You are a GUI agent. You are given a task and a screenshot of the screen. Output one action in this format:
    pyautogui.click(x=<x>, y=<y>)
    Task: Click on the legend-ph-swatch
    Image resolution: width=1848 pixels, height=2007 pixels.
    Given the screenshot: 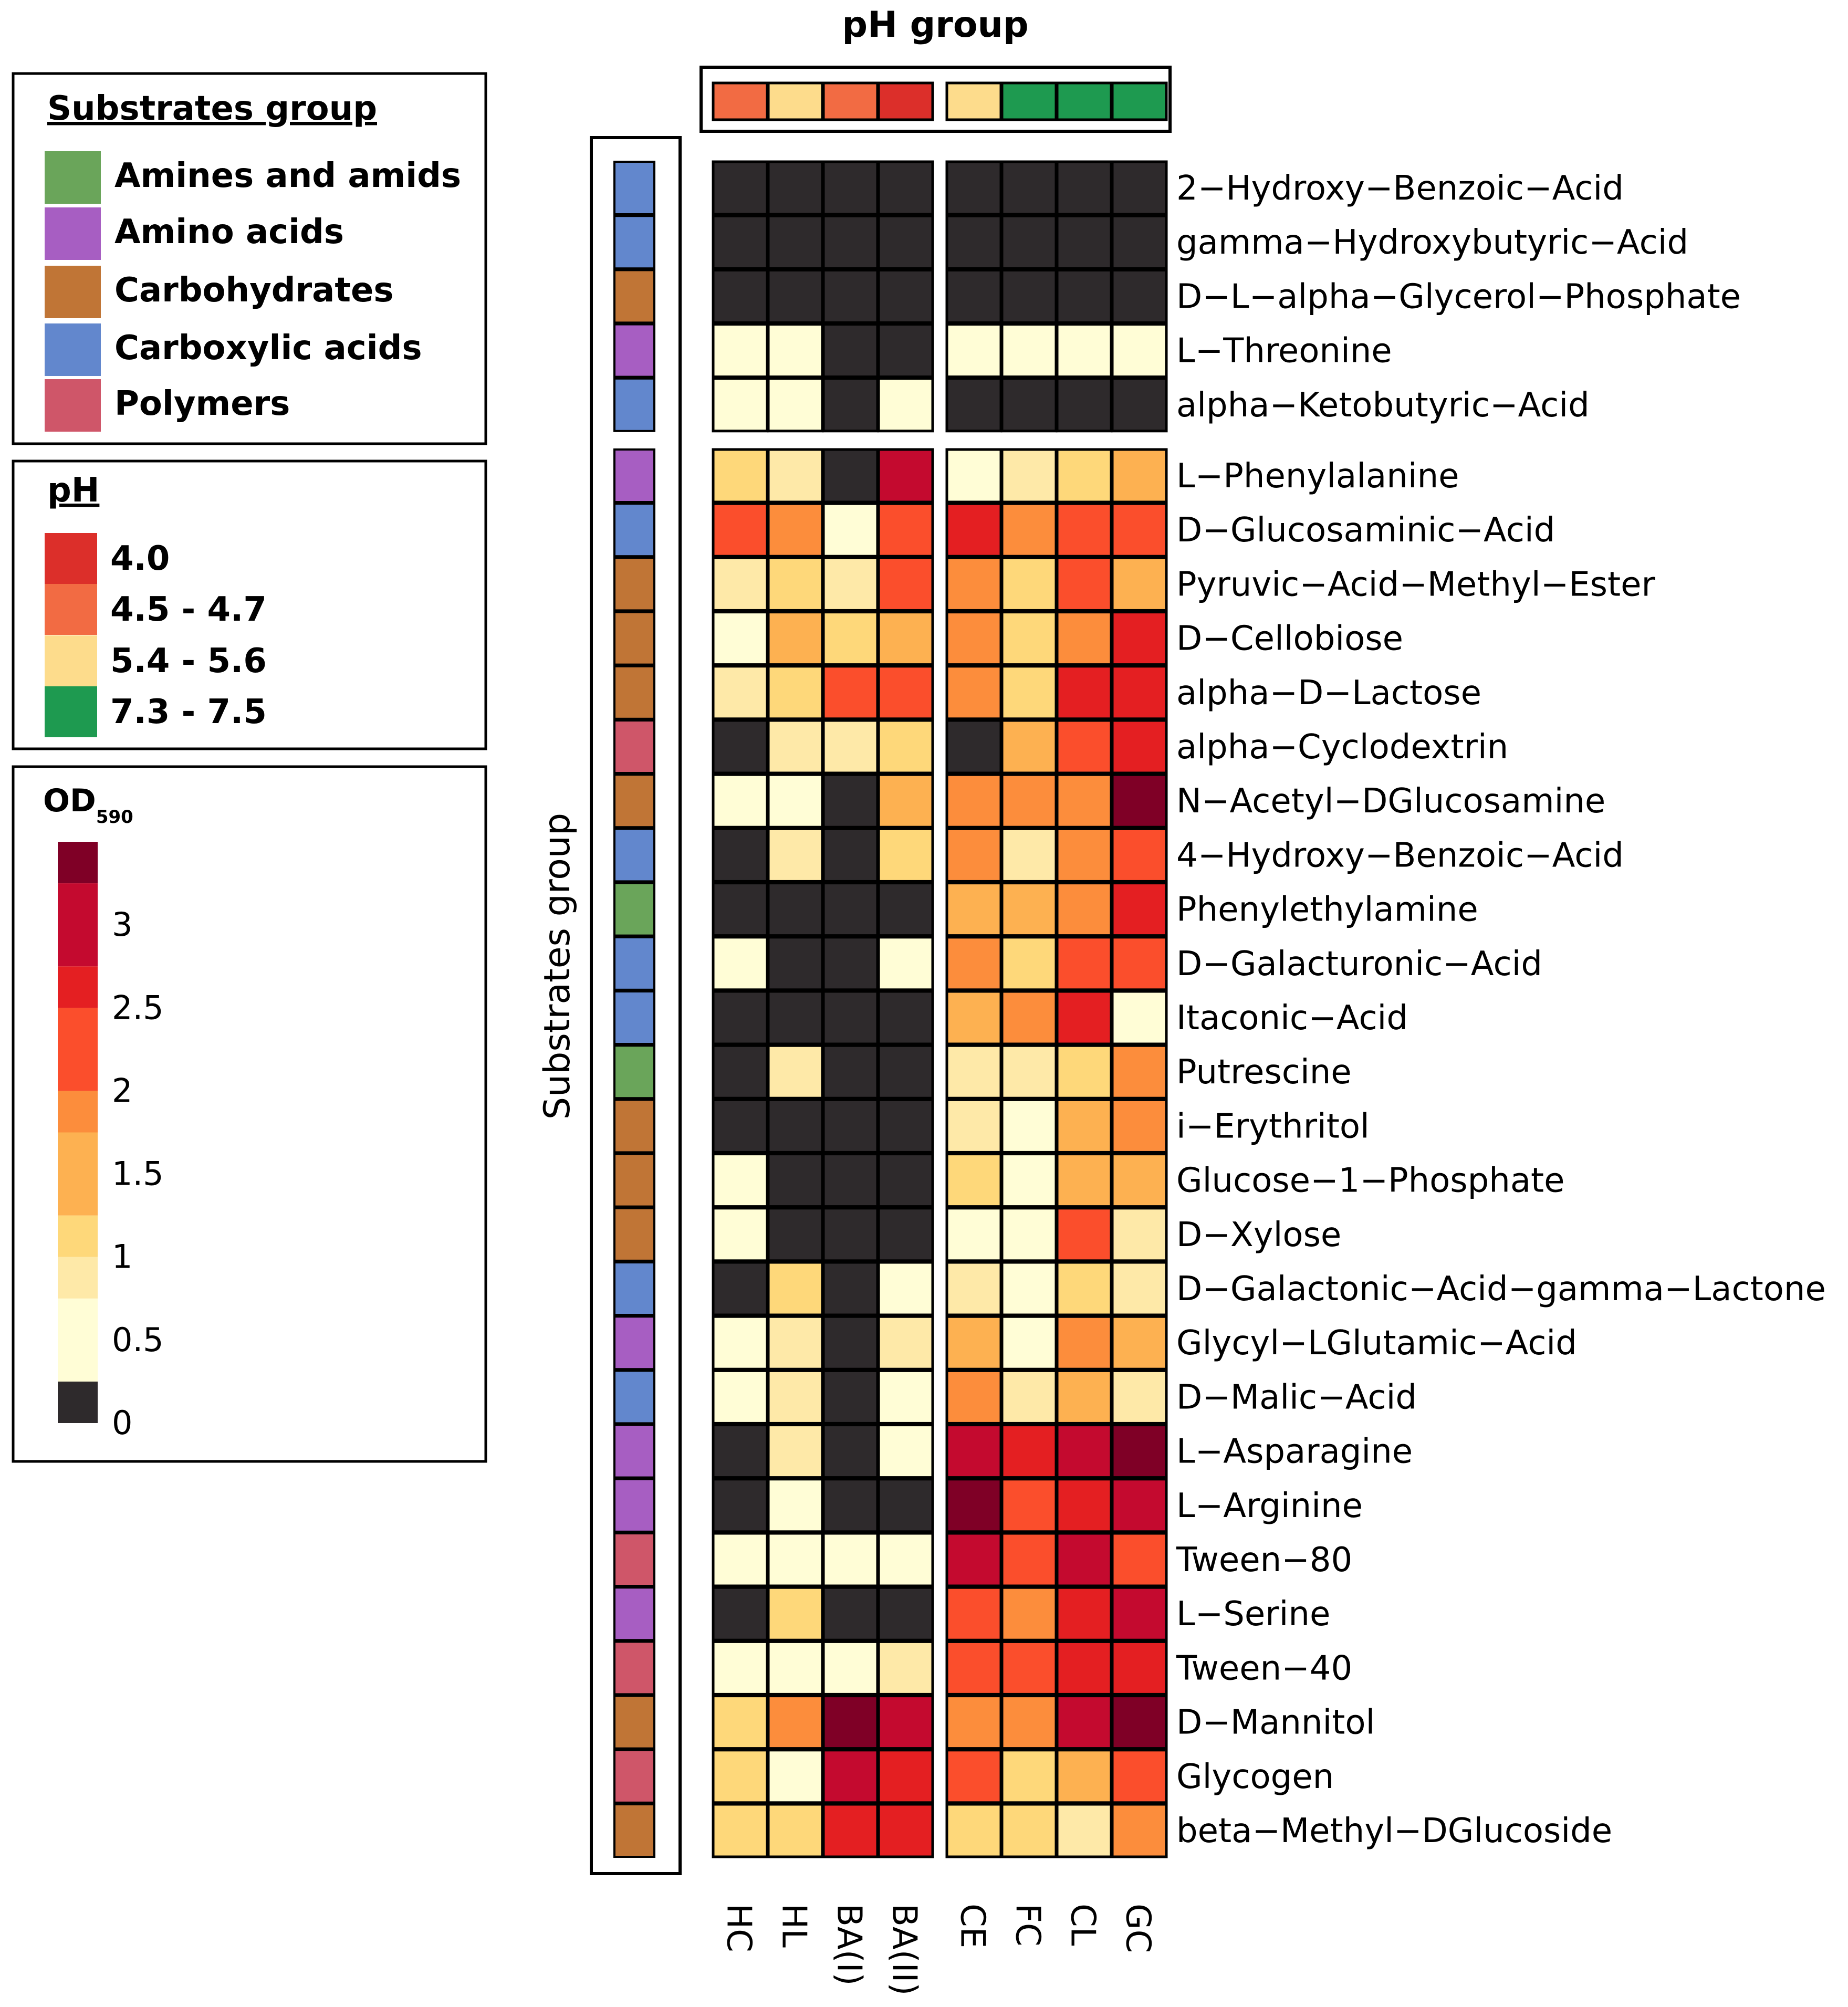 What is the action you would take?
    pyautogui.click(x=71, y=712)
    